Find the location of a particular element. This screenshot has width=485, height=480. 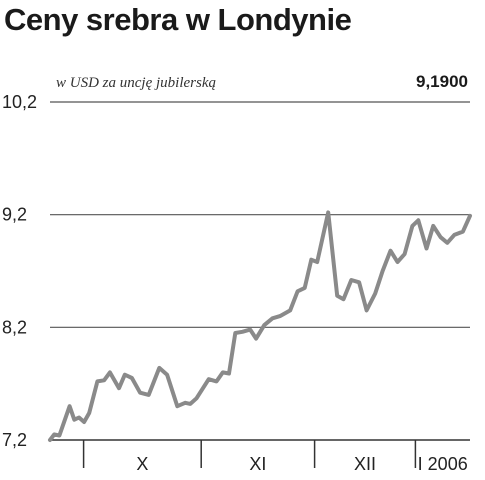

chart-subtitle: w USD za uncję jubilerską is located at coordinates (136, 83).